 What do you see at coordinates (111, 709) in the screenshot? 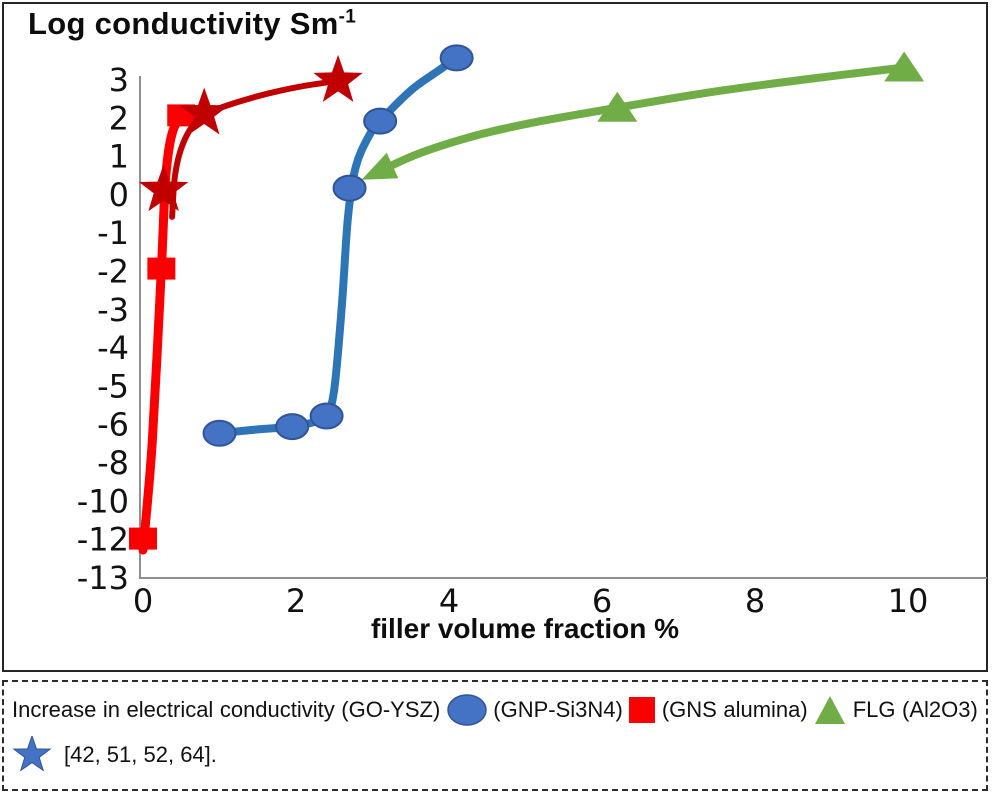
I see `caption-word: in` at bounding box center [111, 709].